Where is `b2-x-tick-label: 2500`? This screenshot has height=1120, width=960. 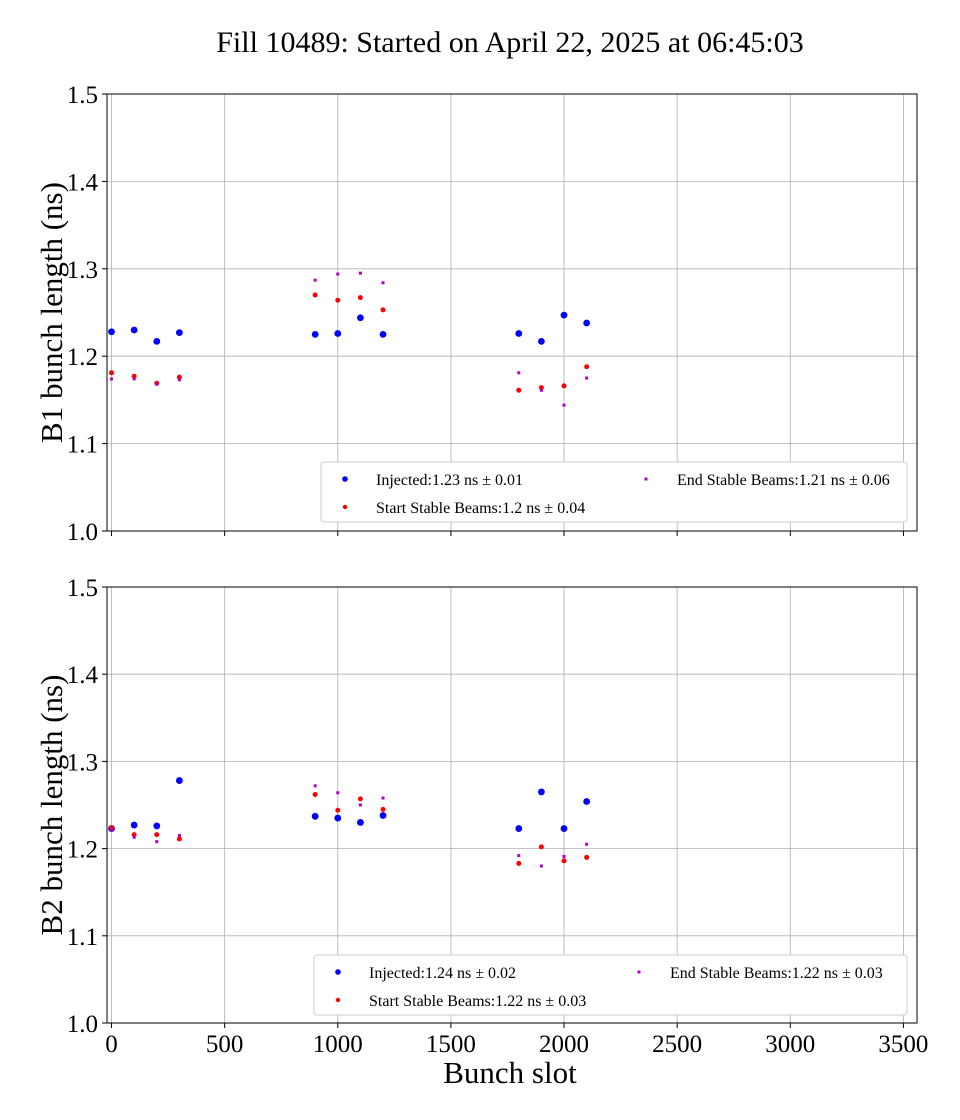 b2-x-tick-label: 2500 is located at coordinates (677, 1044).